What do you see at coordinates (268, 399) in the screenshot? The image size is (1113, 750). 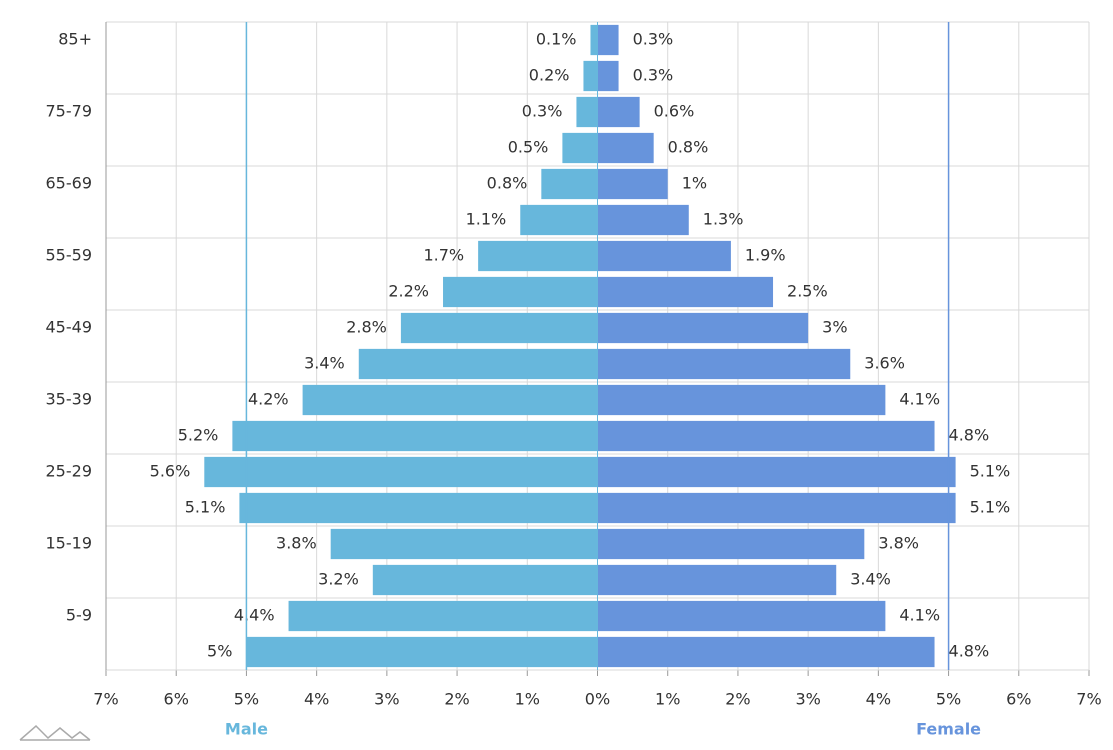 I see `value-label: 4.2%` at bounding box center [268, 399].